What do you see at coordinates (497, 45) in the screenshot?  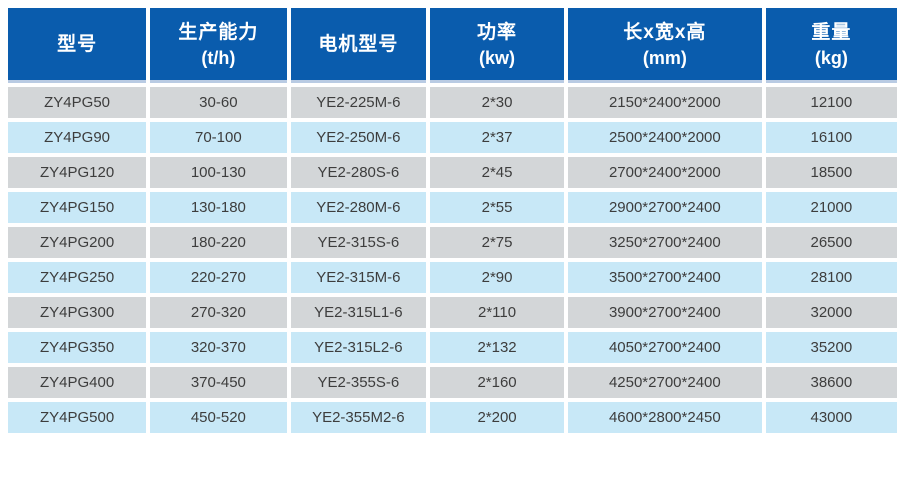 I see `column-header-power: 功率 (kw)` at bounding box center [497, 45].